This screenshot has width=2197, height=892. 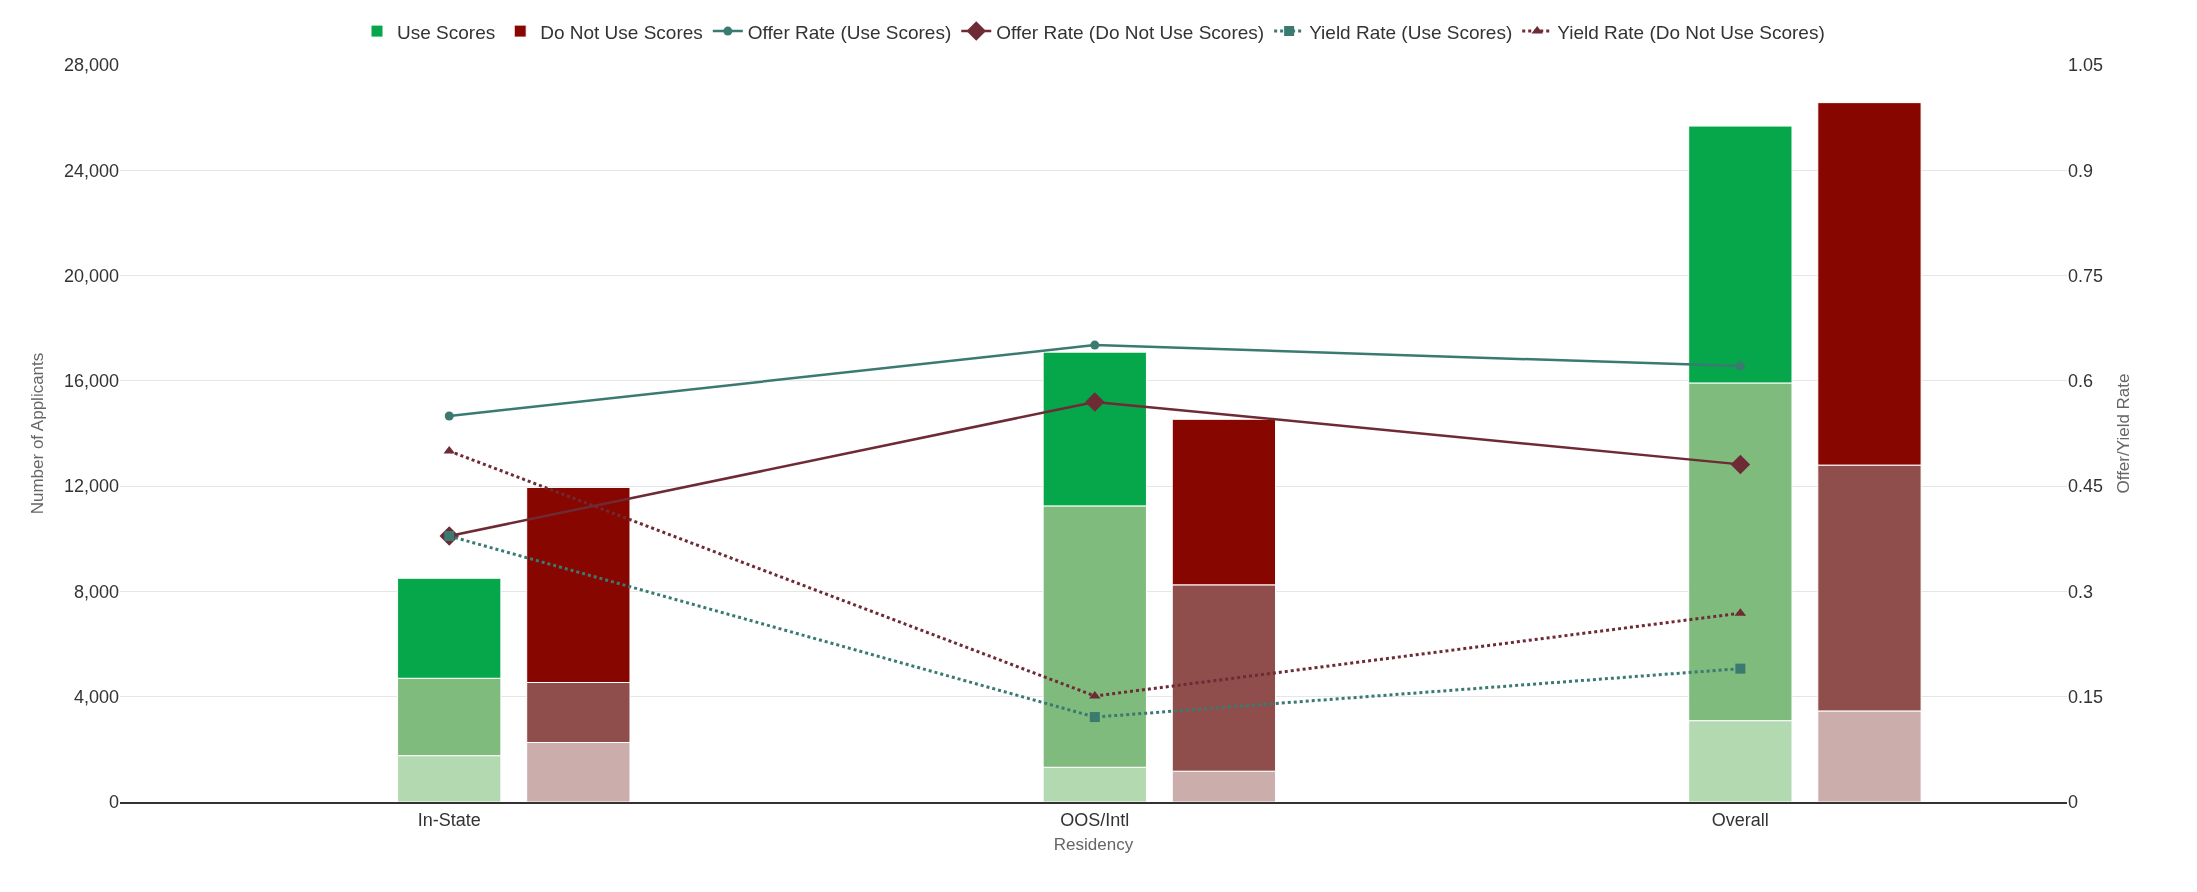 I want to click on legend-label: Yield Rate (Use Scores), so click(x=1411, y=32).